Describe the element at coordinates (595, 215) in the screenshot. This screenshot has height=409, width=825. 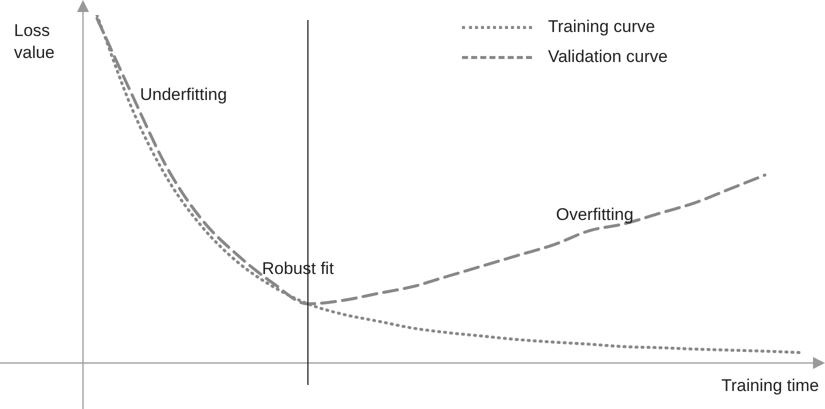
I see `annotation: Overfitting` at that location.